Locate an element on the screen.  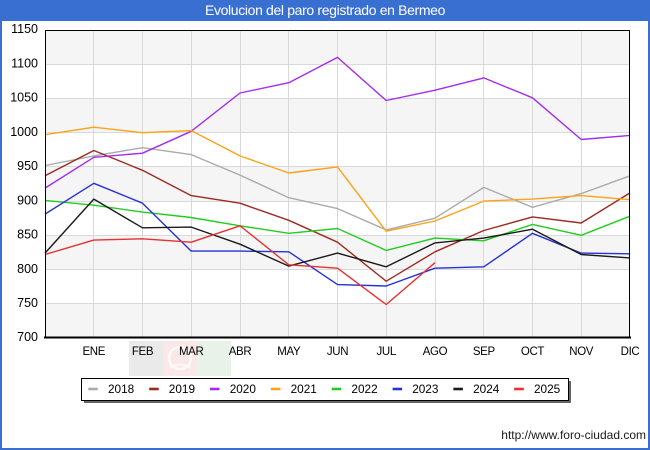
svg-text: NOV is located at coordinates (581, 352).